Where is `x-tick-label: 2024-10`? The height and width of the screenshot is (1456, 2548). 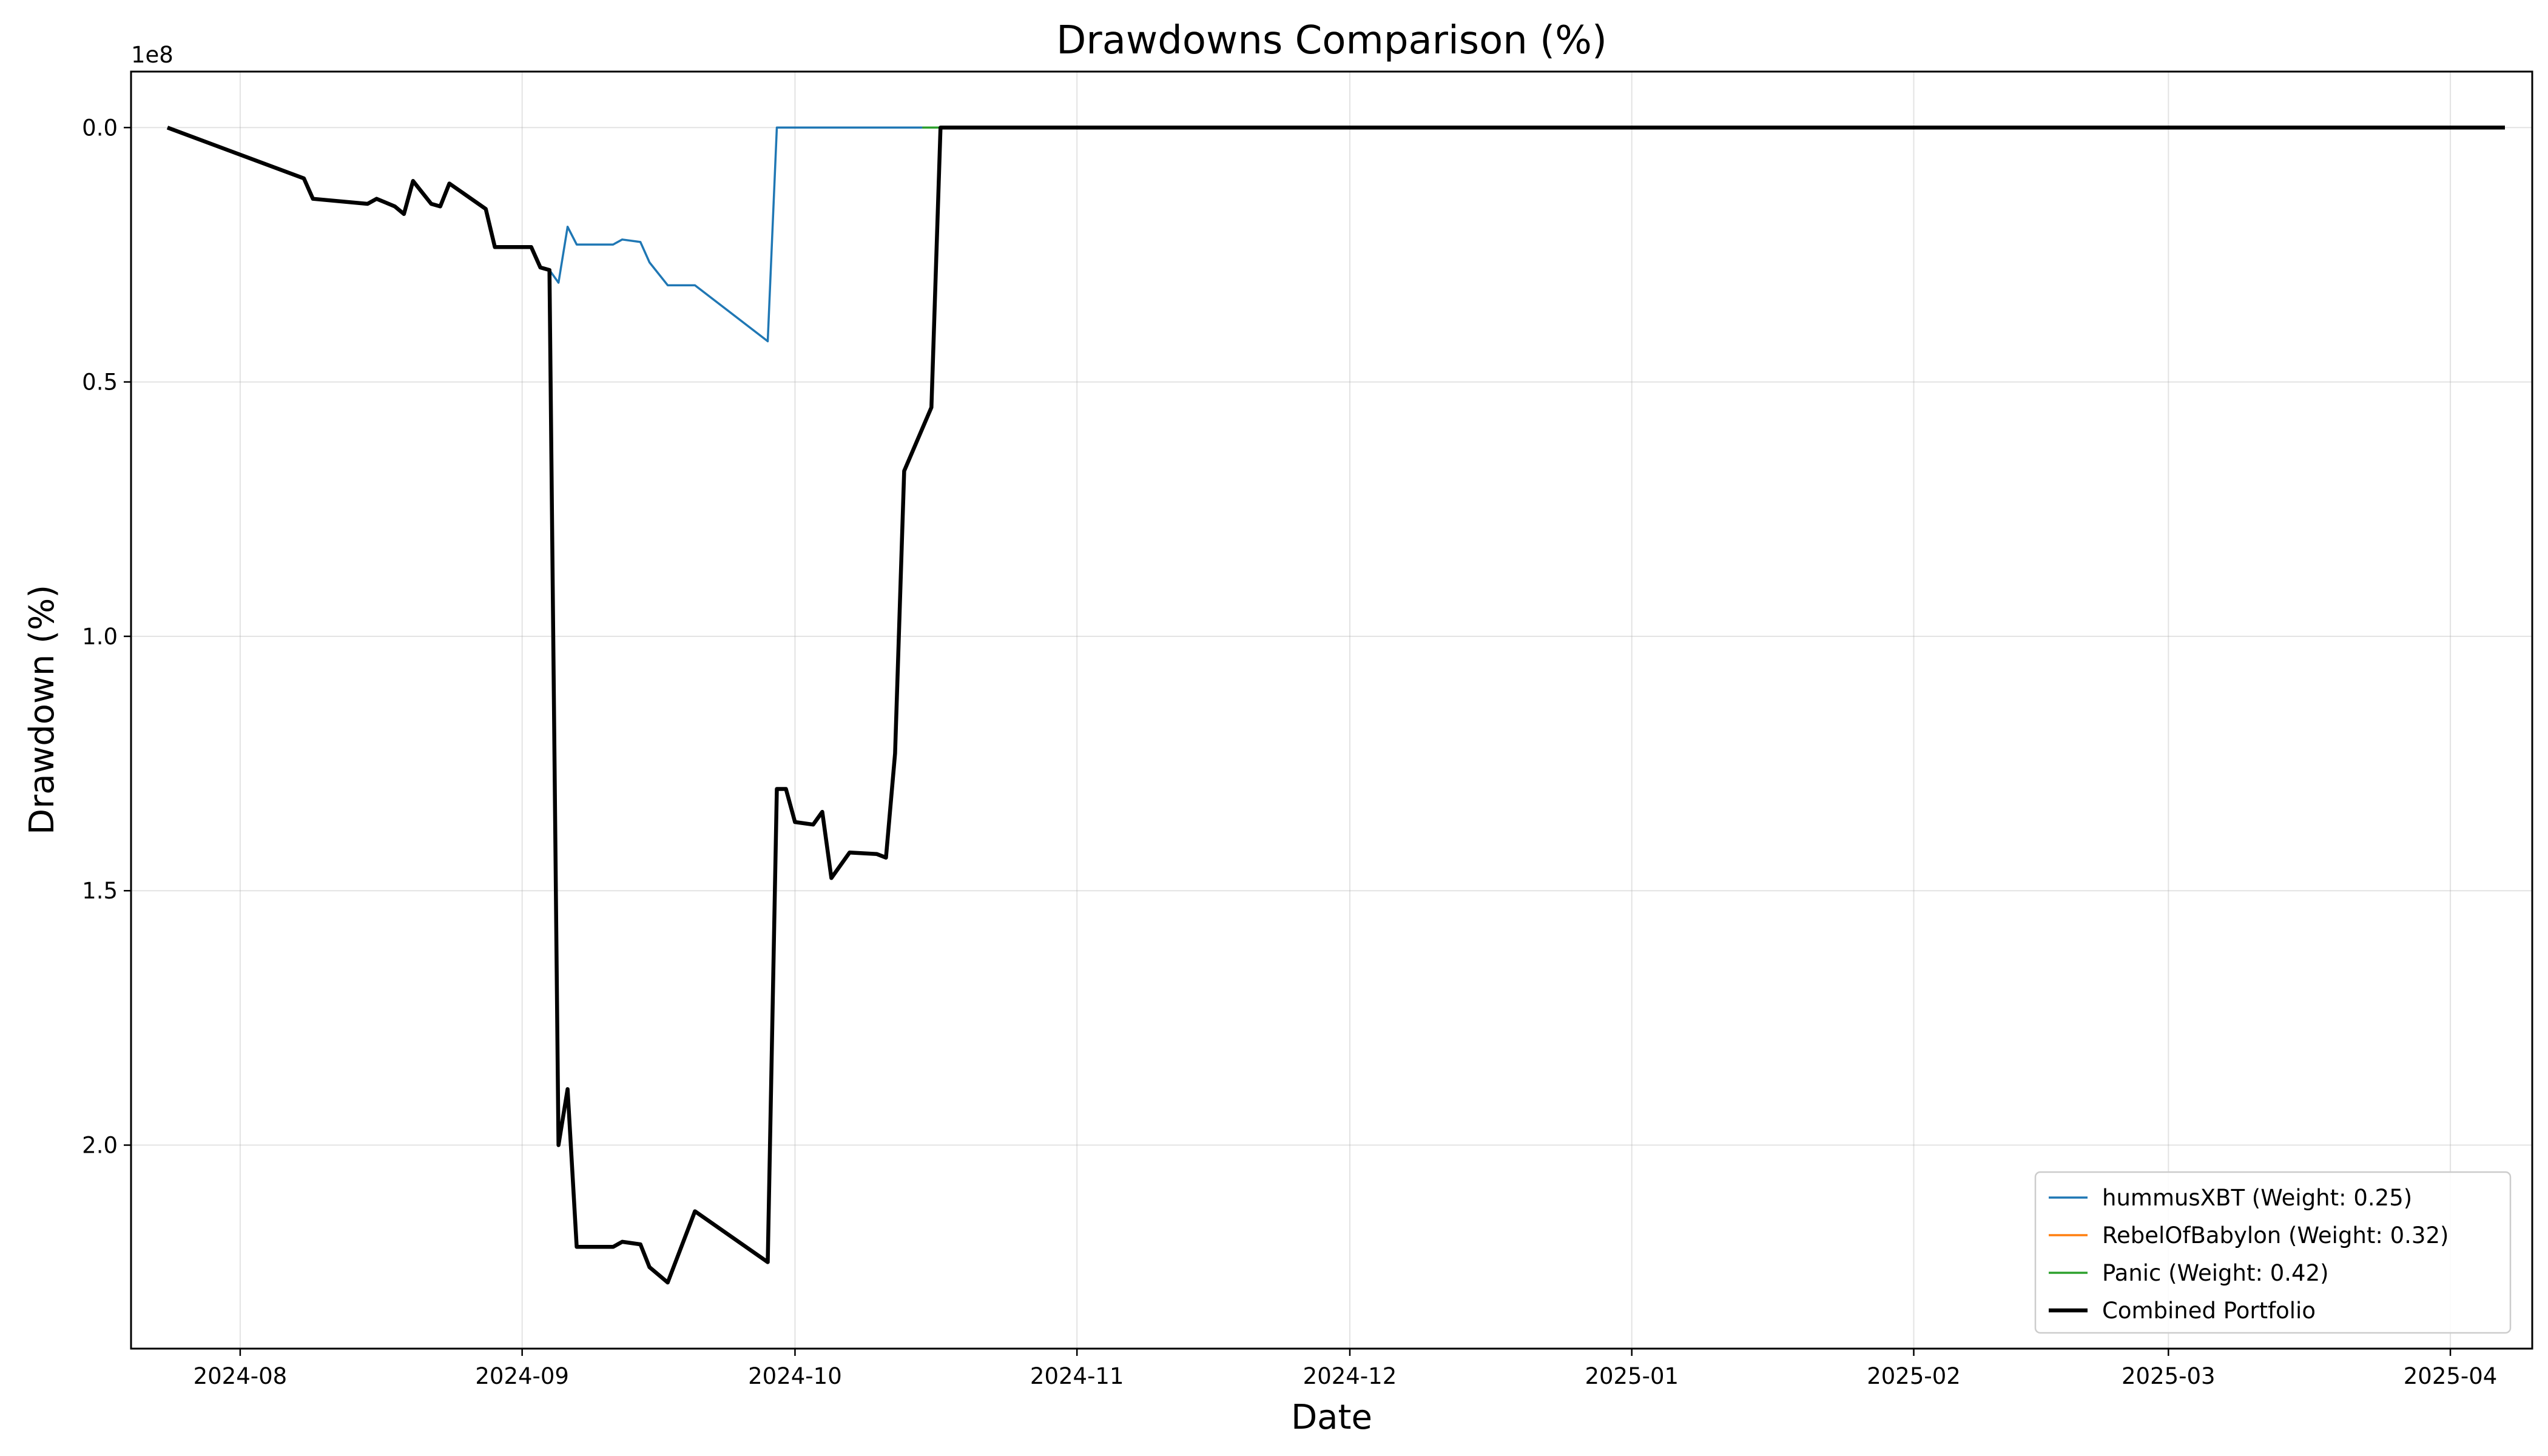 x-tick-label: 2024-10 is located at coordinates (795, 1376).